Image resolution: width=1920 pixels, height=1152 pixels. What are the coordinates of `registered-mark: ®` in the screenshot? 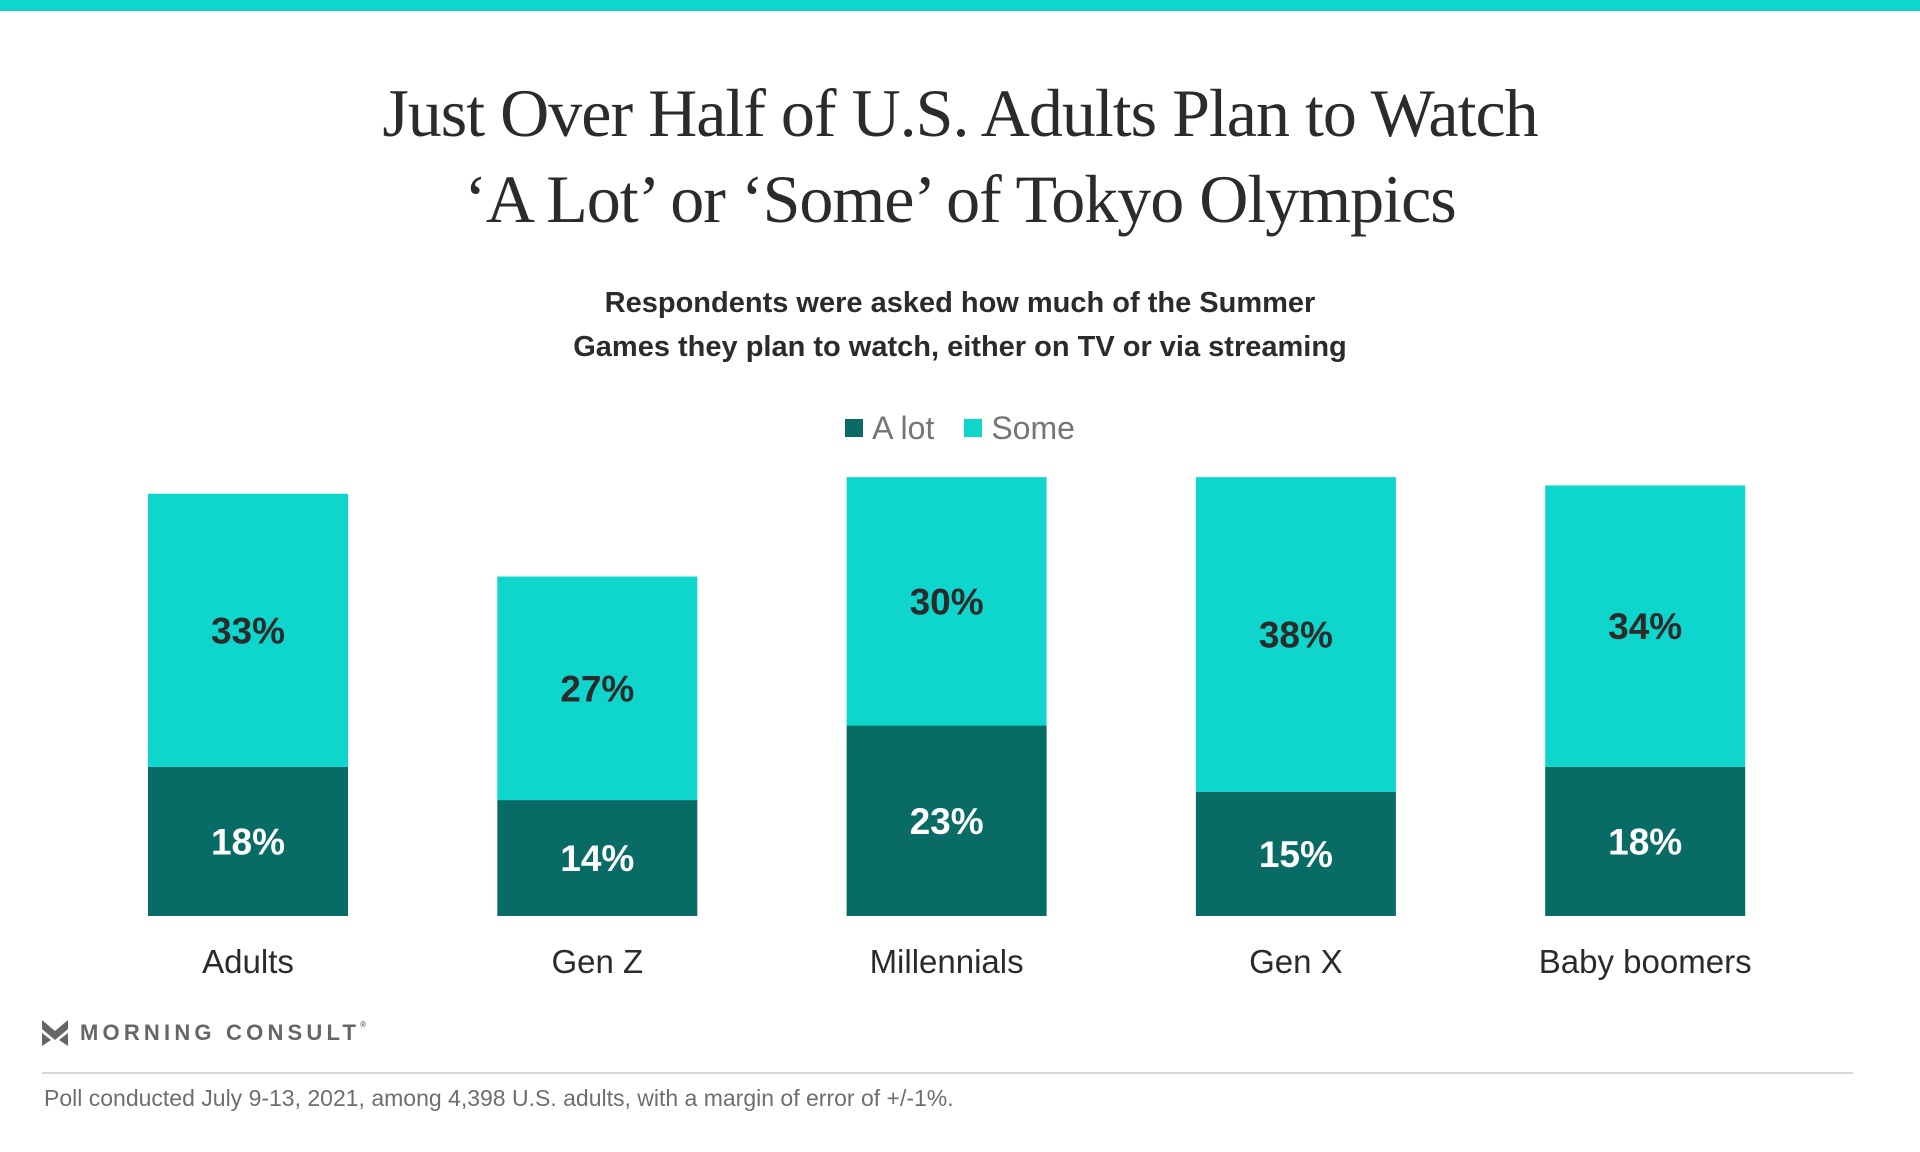 It's located at (363, 1024).